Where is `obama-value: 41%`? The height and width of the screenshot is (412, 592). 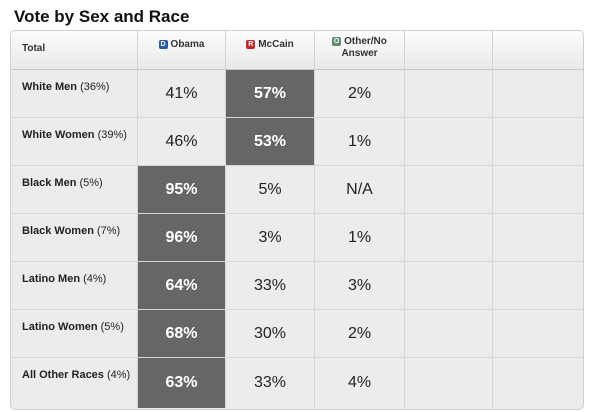 obama-value: 41% is located at coordinates (182, 93).